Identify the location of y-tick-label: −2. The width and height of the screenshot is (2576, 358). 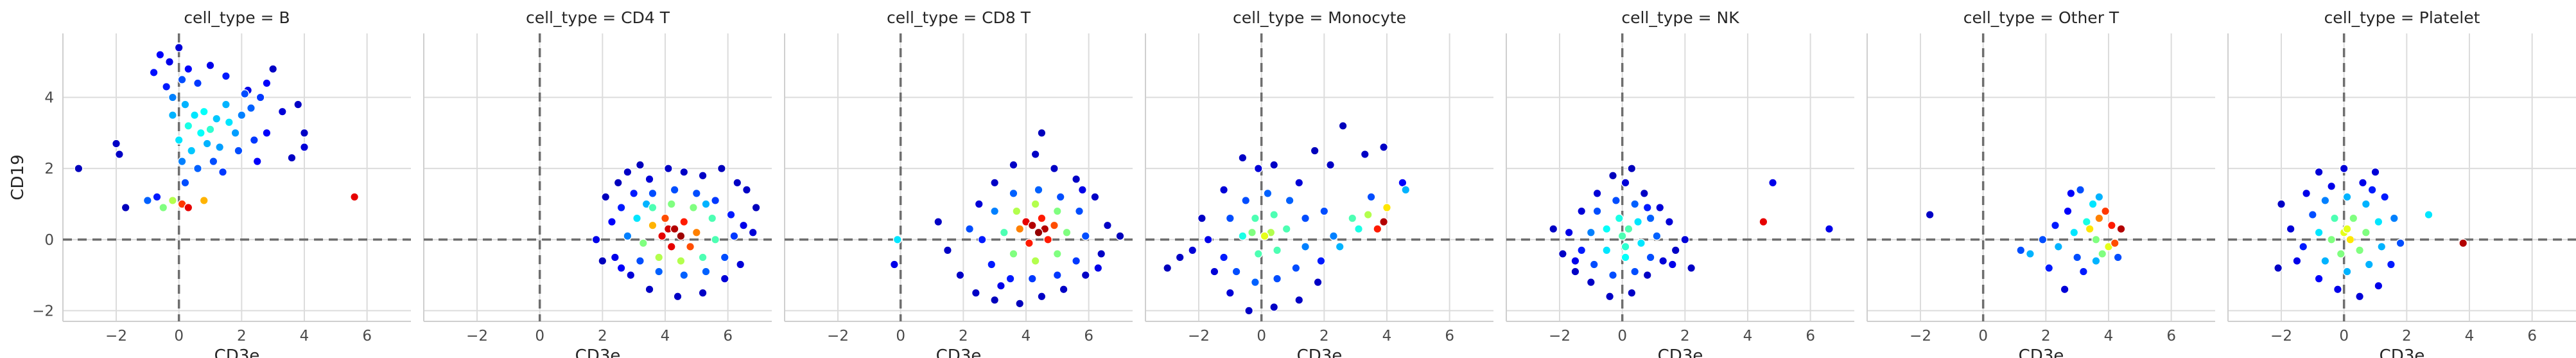
(43, 311).